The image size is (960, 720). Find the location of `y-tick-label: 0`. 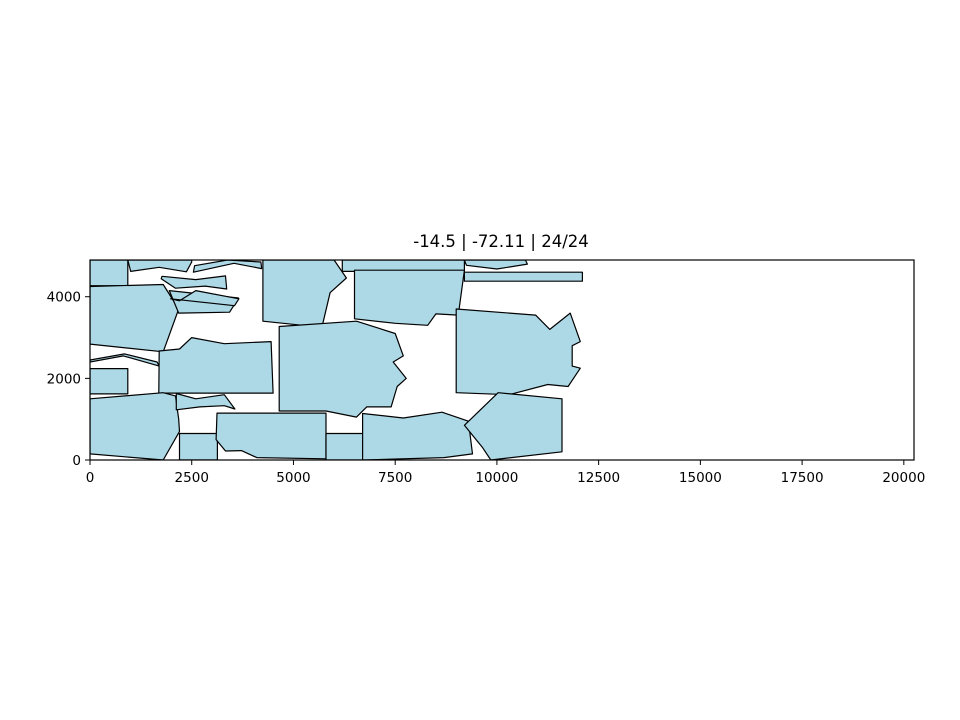

y-tick-label: 0 is located at coordinates (76, 461).